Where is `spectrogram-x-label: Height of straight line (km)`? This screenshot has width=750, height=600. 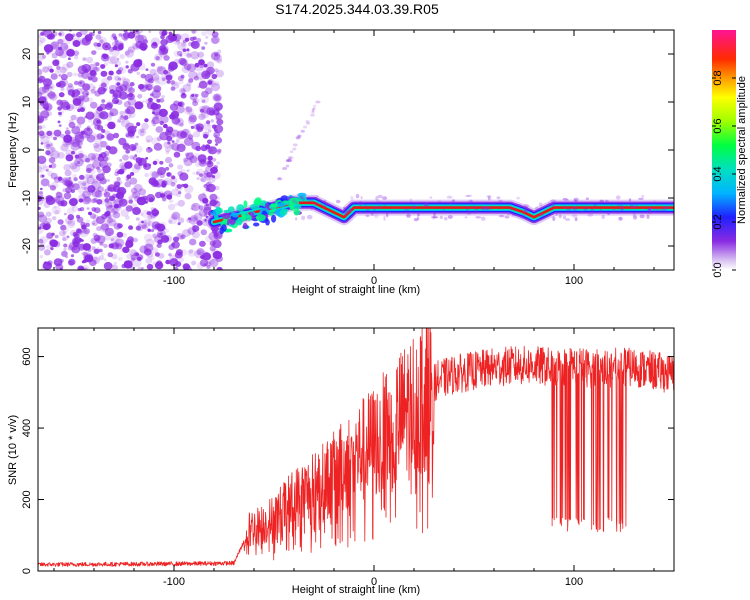
spectrogram-x-label: Height of straight line (km) is located at coordinates (356, 290).